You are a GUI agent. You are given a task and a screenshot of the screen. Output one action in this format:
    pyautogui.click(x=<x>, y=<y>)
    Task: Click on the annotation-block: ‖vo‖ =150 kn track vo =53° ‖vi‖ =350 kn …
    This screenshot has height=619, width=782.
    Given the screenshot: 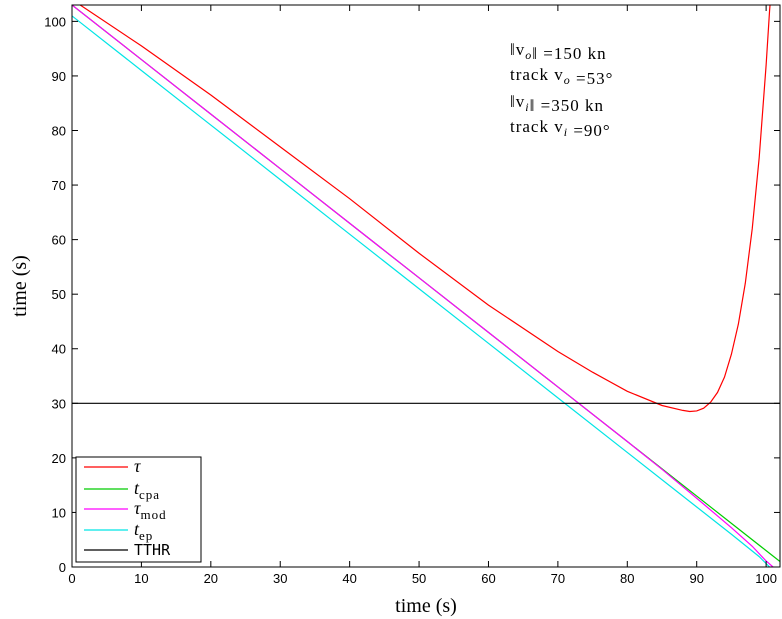 What is the action you would take?
    pyautogui.click(x=561, y=90)
    